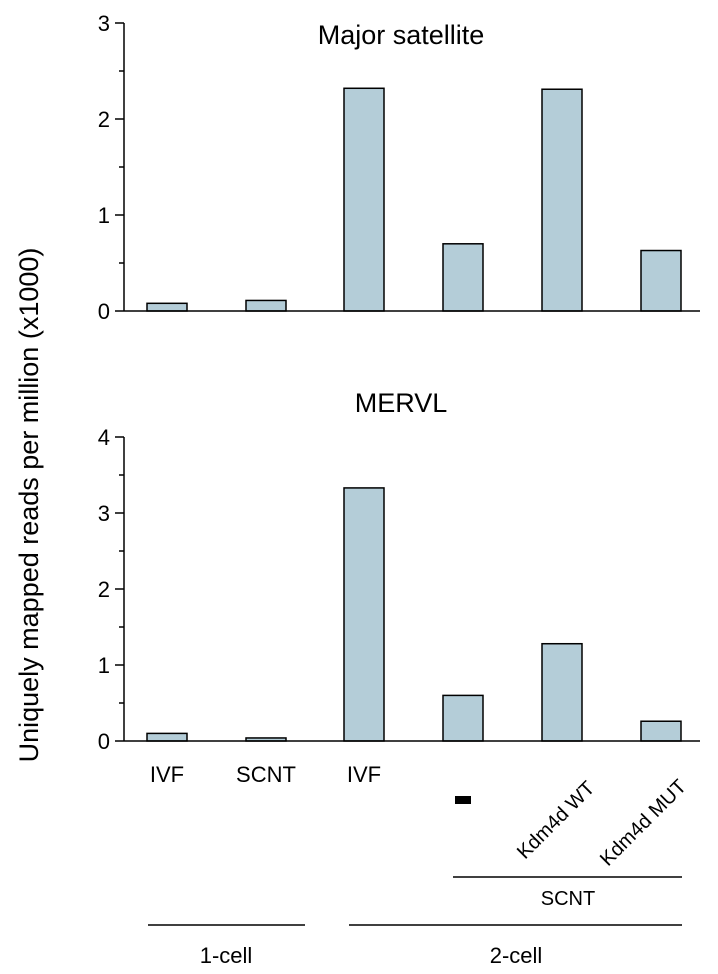 The image size is (718, 974). I want to click on category-label-none-dash, so click(463, 800).